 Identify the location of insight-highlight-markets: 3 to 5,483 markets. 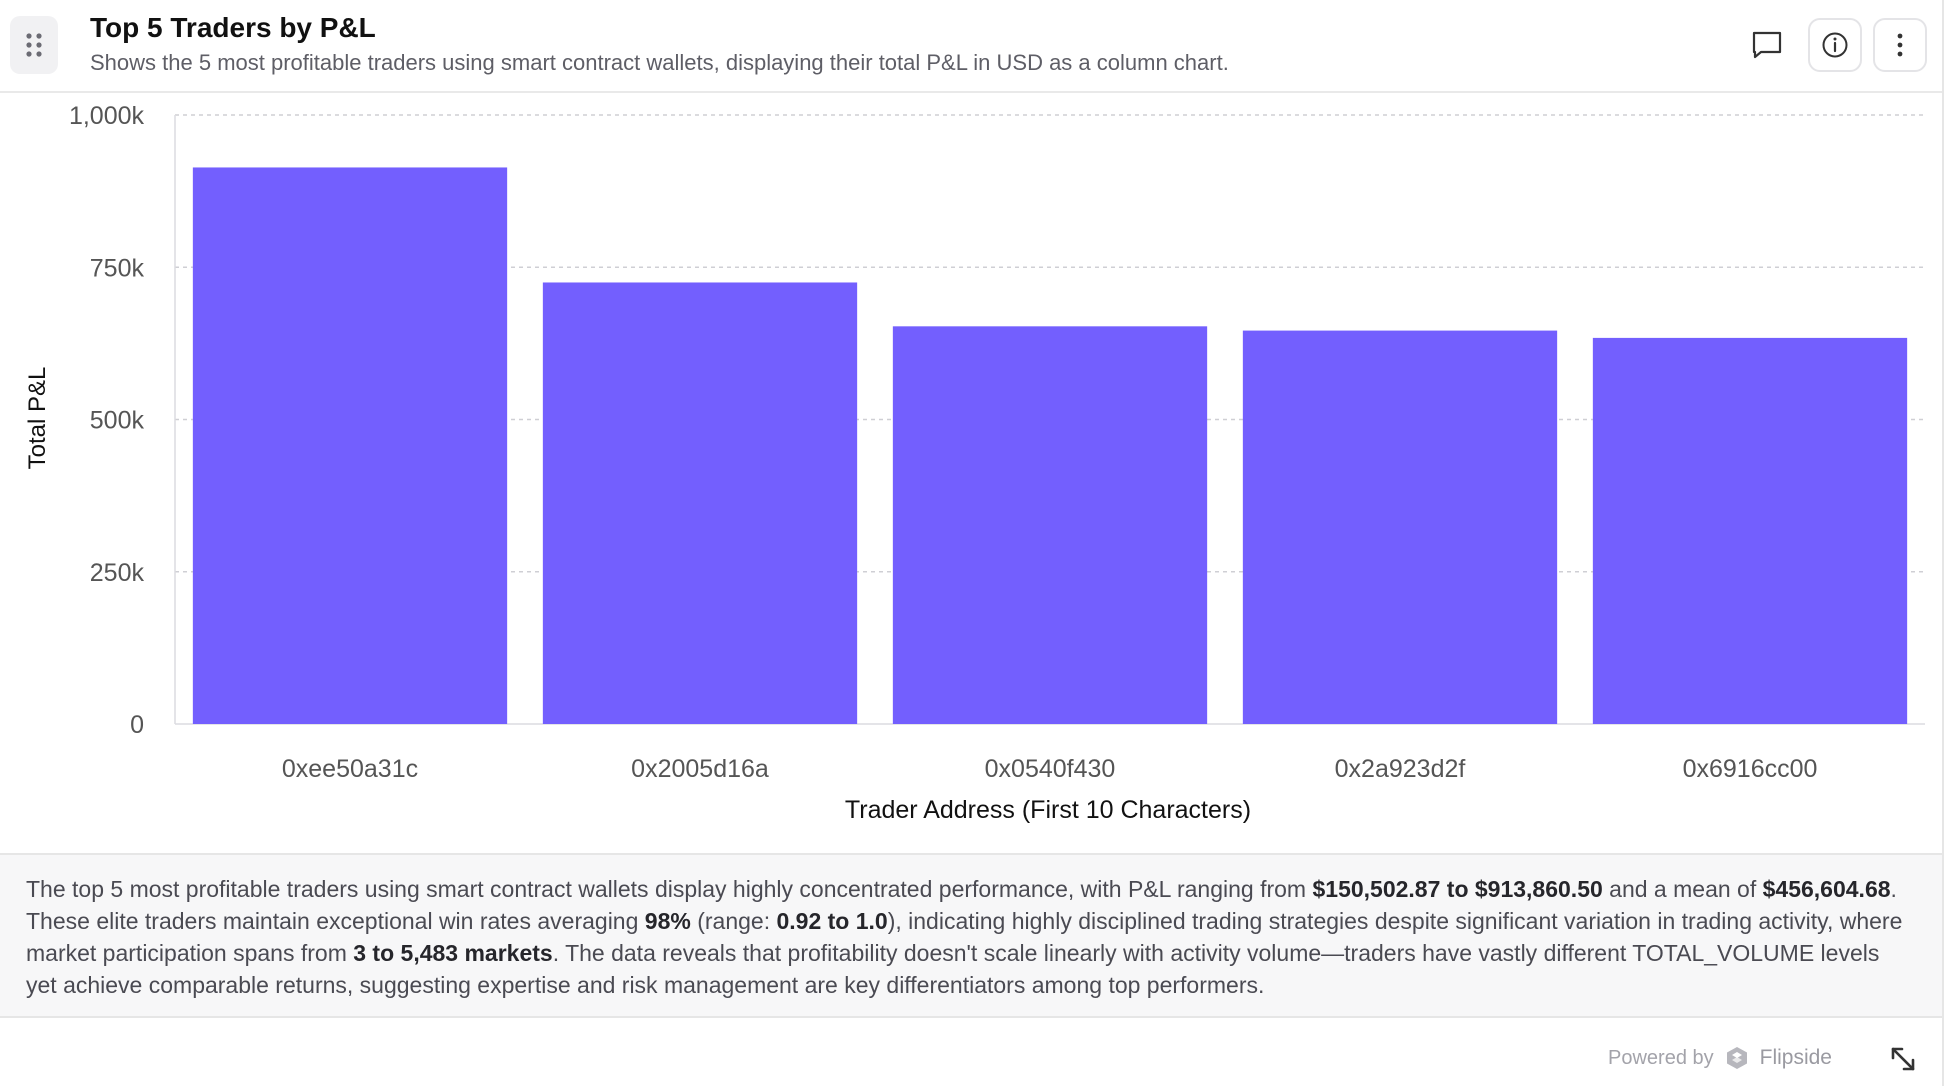
(453, 953).